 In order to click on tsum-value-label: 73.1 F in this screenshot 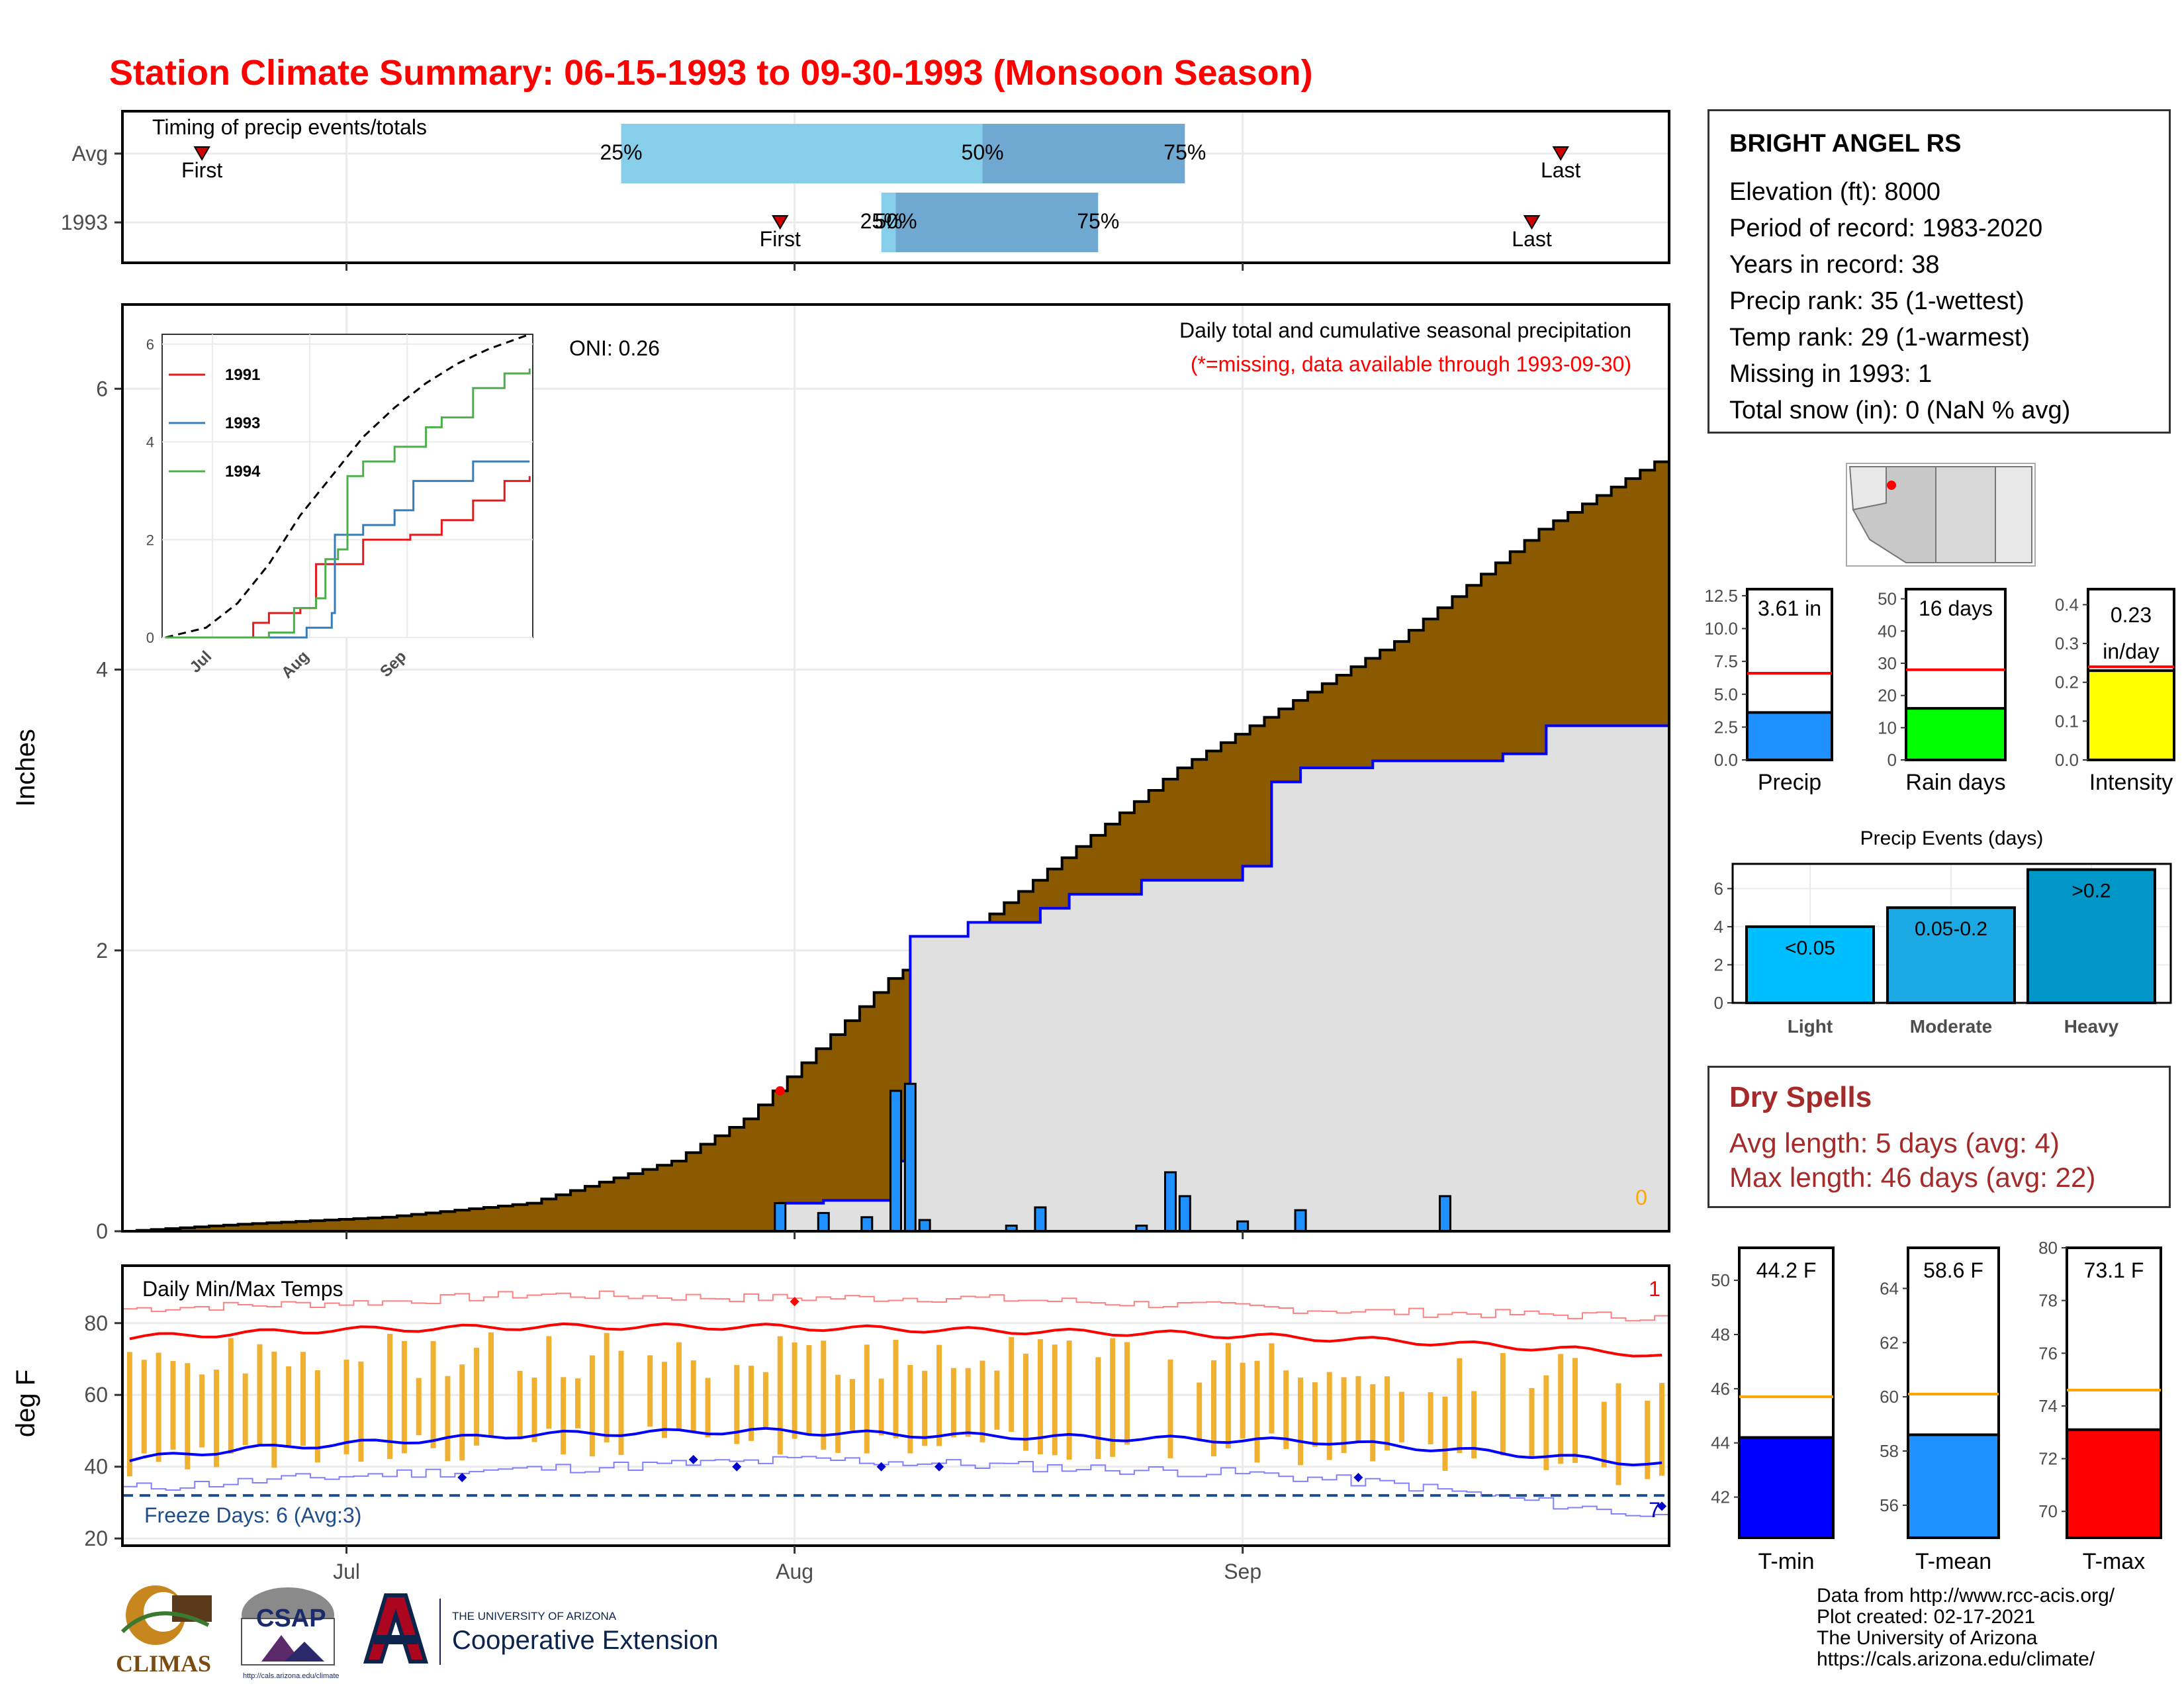, I will do `click(2114, 1270)`.